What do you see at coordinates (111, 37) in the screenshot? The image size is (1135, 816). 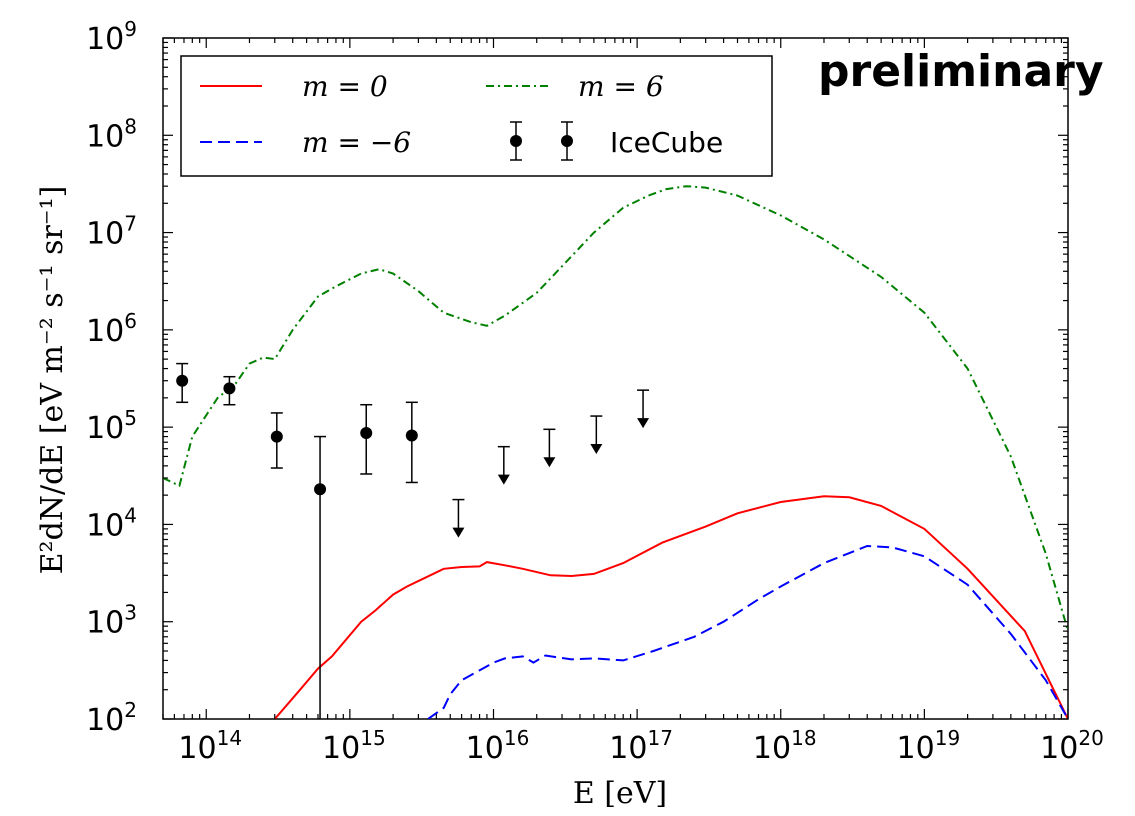 I see `y-tick-label: 10⁹` at bounding box center [111, 37].